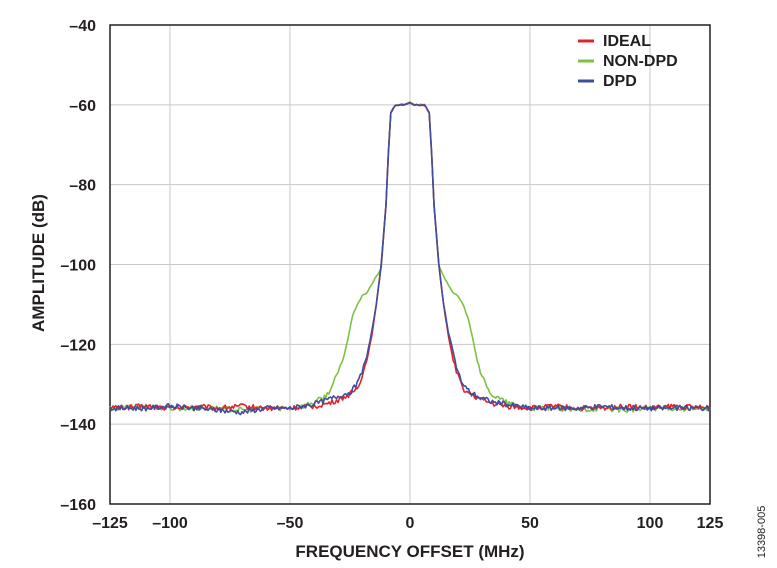  Describe the element at coordinates (82, 186) in the screenshot. I see `y-tick-label: –80` at that location.